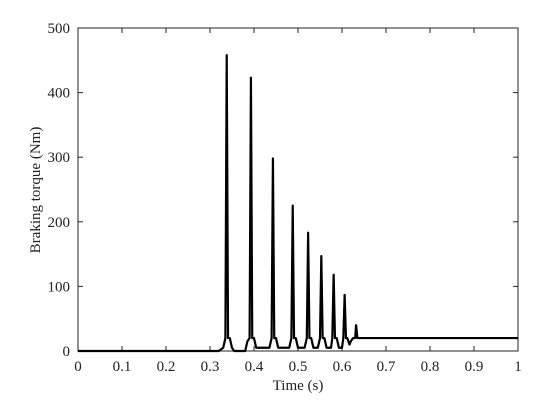  Describe the element at coordinates (67, 352) in the screenshot. I see `y-tick-label: 0` at that location.